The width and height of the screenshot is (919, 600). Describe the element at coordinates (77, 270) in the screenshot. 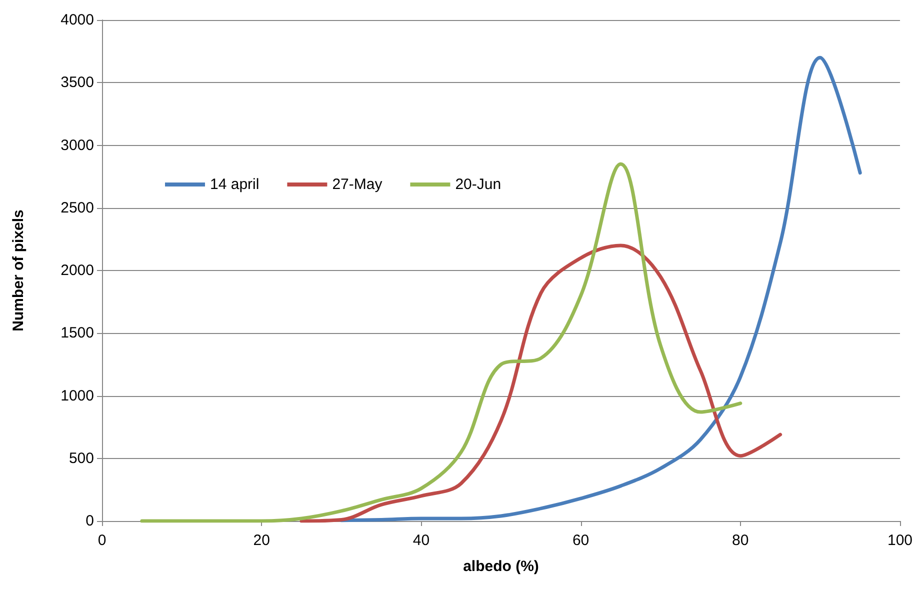

I see `y-tick-label: 2000` at that location.